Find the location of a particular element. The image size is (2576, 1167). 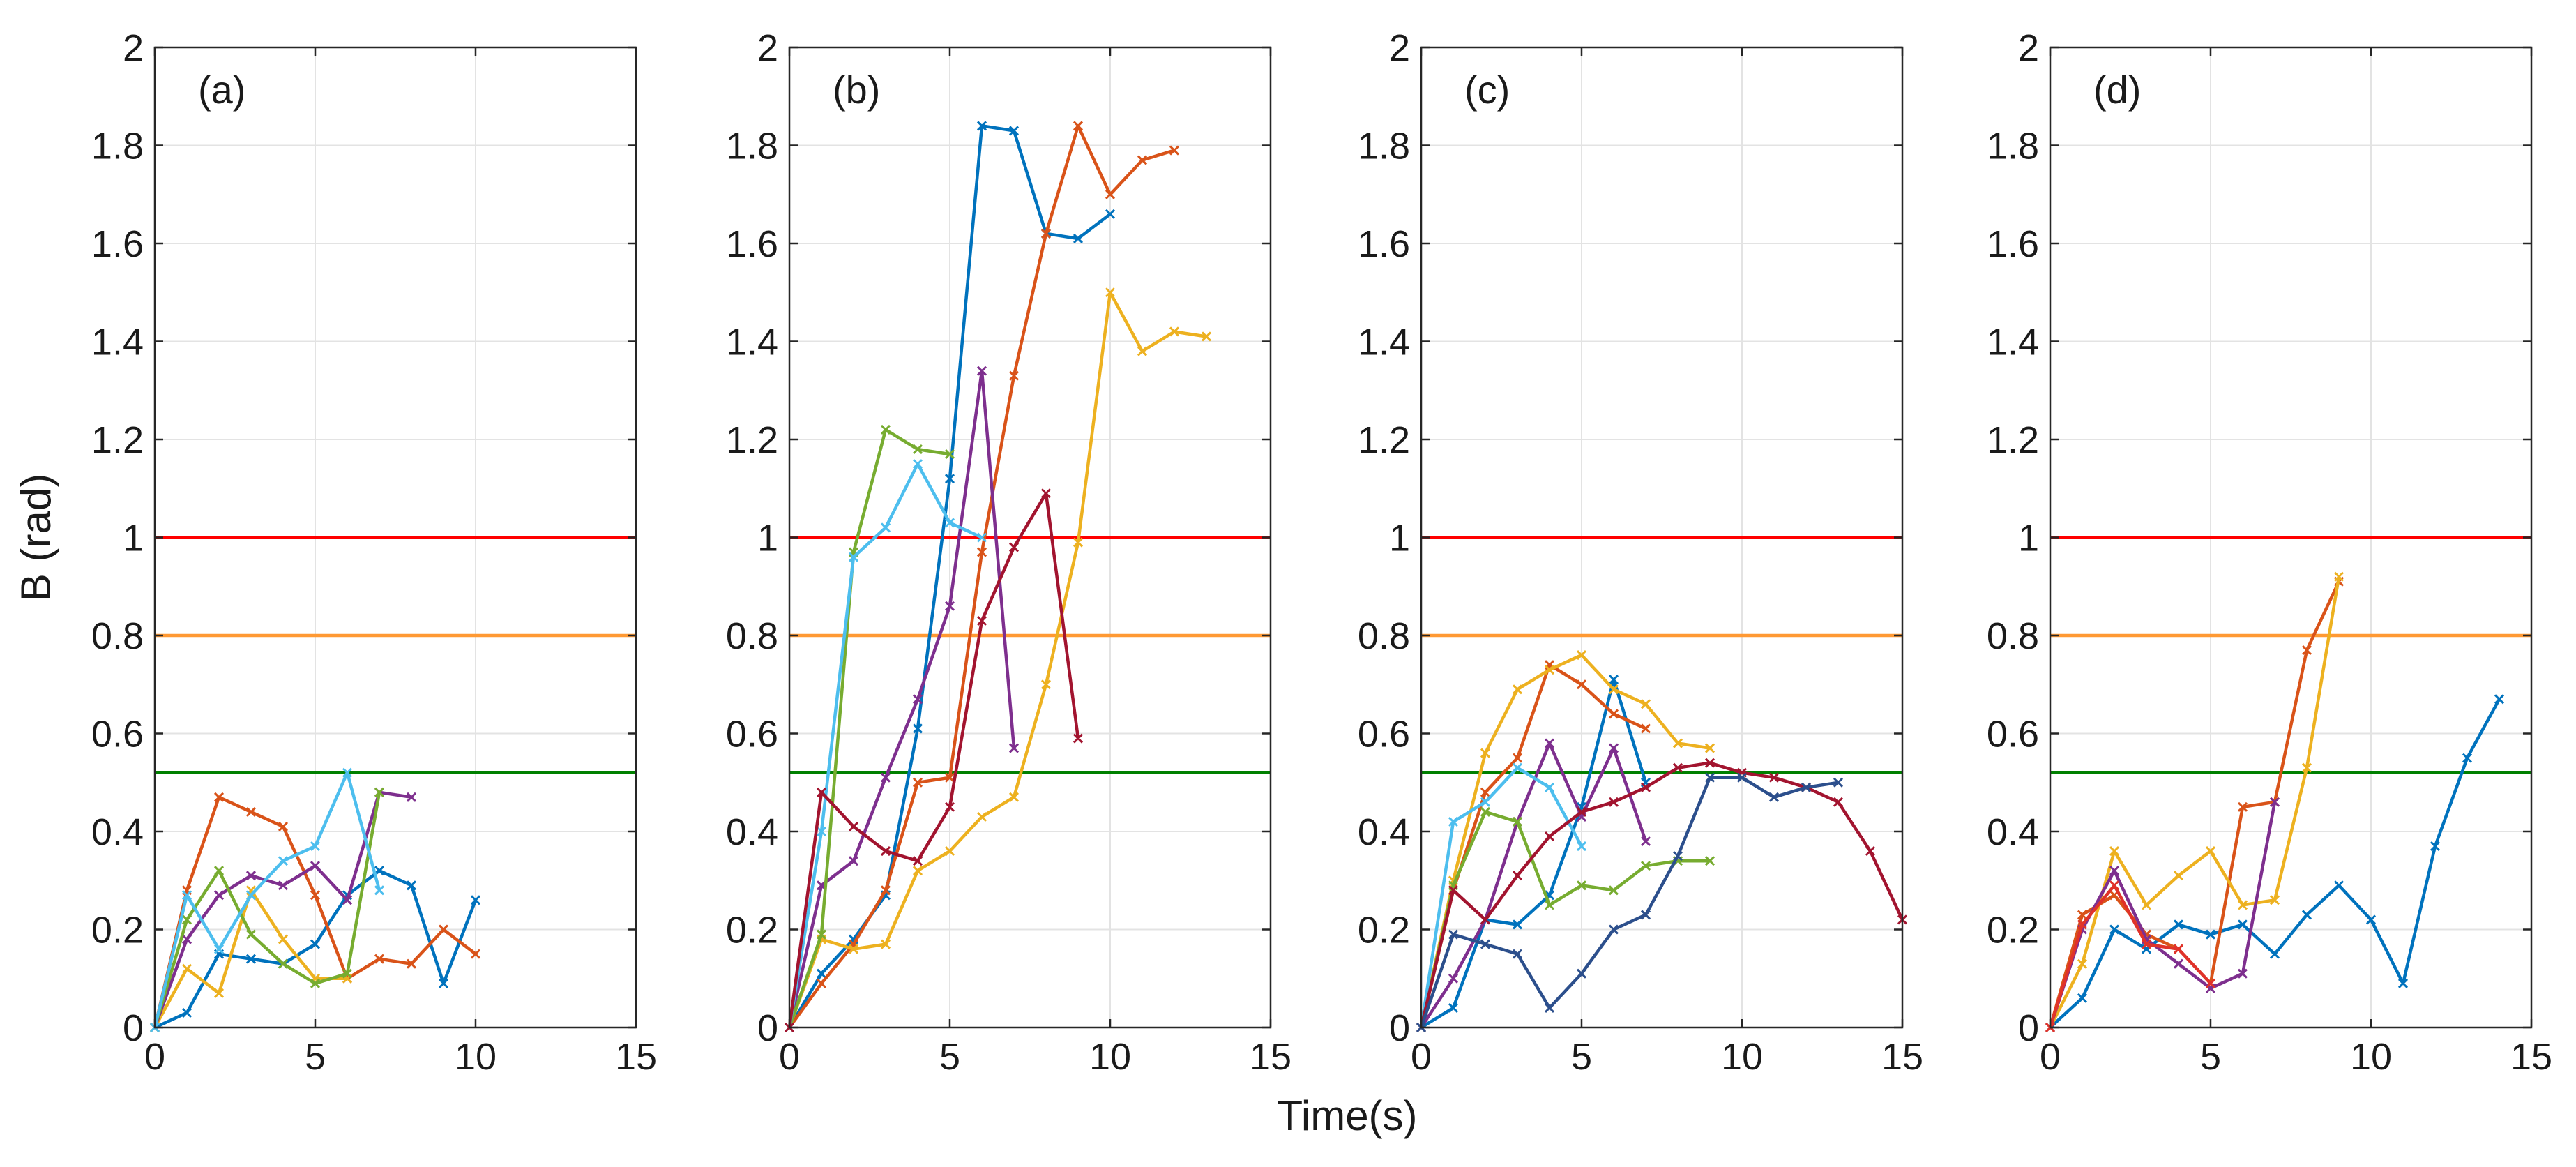

x-tick-label: 15 is located at coordinates (1902, 1057).